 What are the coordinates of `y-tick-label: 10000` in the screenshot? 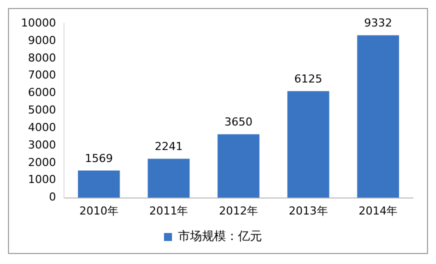 It's located at (38, 23).